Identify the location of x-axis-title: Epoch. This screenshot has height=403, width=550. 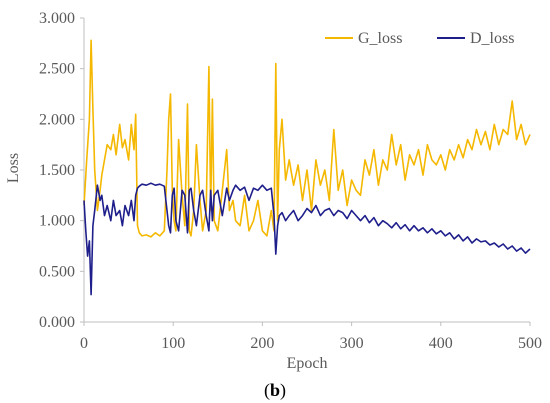
(307, 363).